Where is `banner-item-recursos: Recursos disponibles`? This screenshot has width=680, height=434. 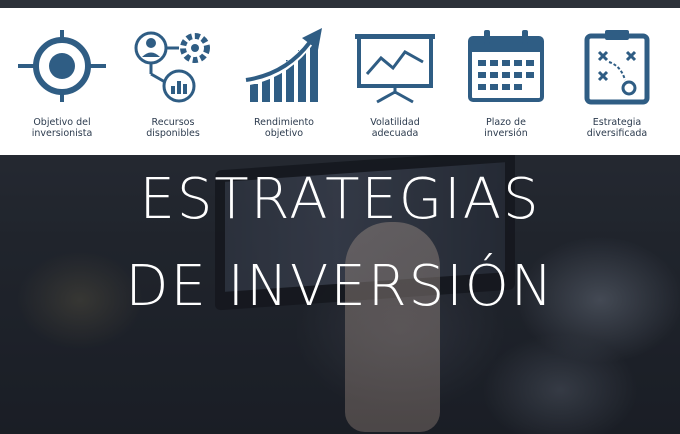 banner-item-recursos: Recursos disponibles is located at coordinates (173, 81).